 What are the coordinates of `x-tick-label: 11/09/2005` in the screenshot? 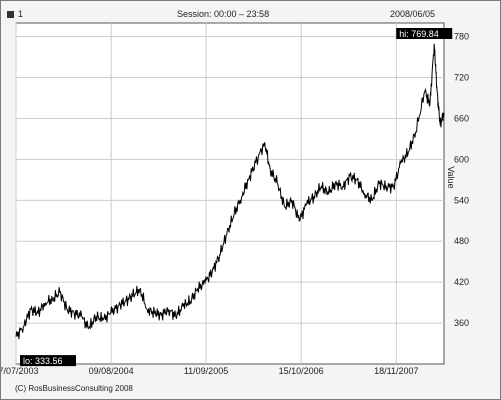 It's located at (206, 371).